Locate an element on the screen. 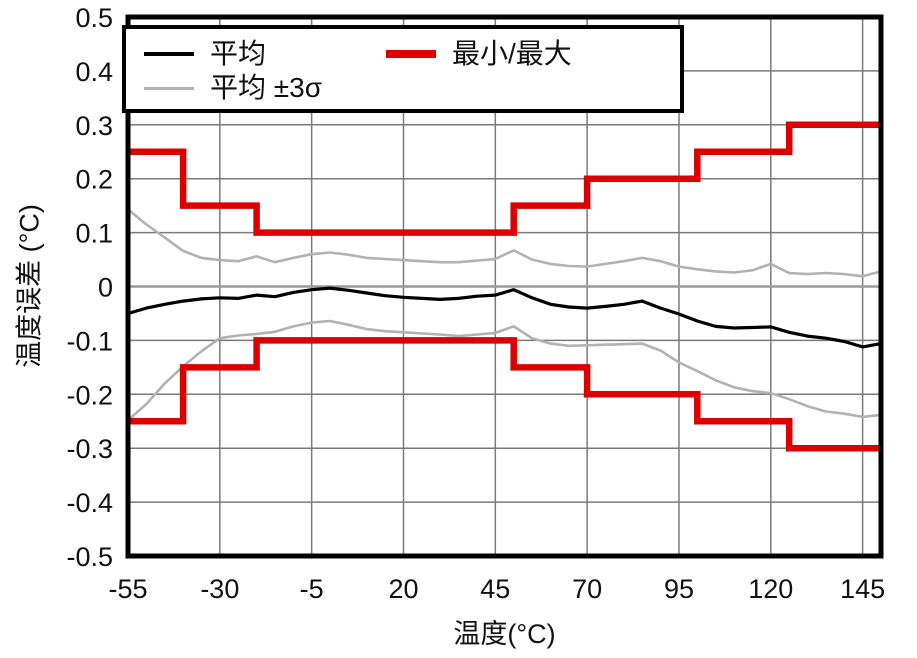 Image resolution: width=917 pixels, height=658 pixels. x-axis-title: 温度(°C) is located at coordinates (504, 634).